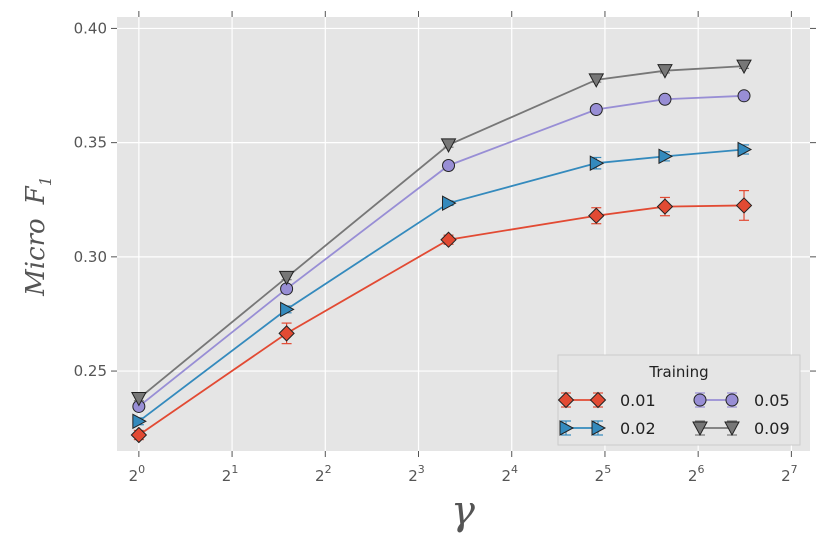 Image resolution: width=830 pixels, height=554 pixels. What do you see at coordinates (463, 511) in the screenshot?
I see `x-axis-title: γ` at bounding box center [463, 511].